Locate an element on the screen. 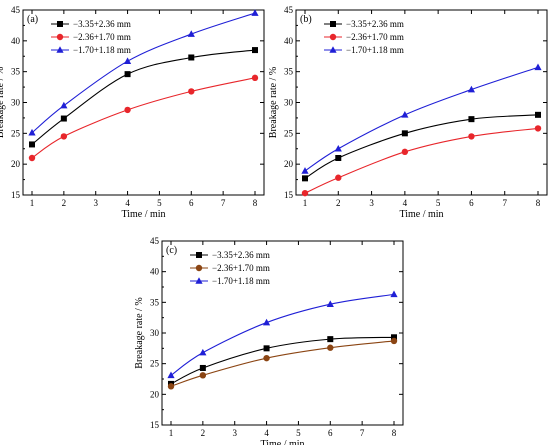 The width and height of the screenshot is (550, 445). x-tick-label: 2 is located at coordinates (338, 203).